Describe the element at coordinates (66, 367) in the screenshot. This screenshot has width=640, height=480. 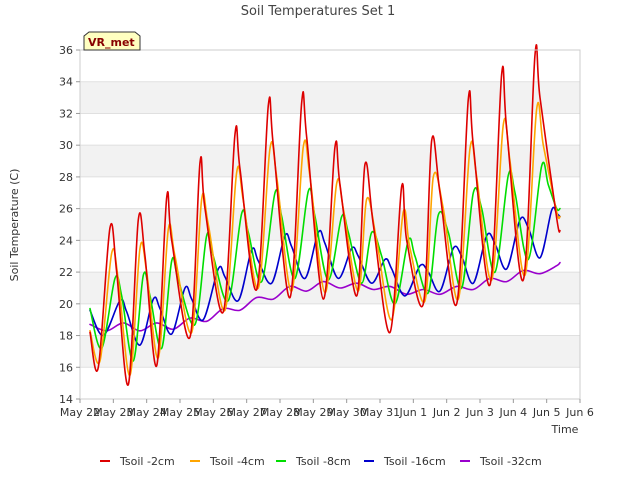
I see `y-tick-label: 16` at that location.